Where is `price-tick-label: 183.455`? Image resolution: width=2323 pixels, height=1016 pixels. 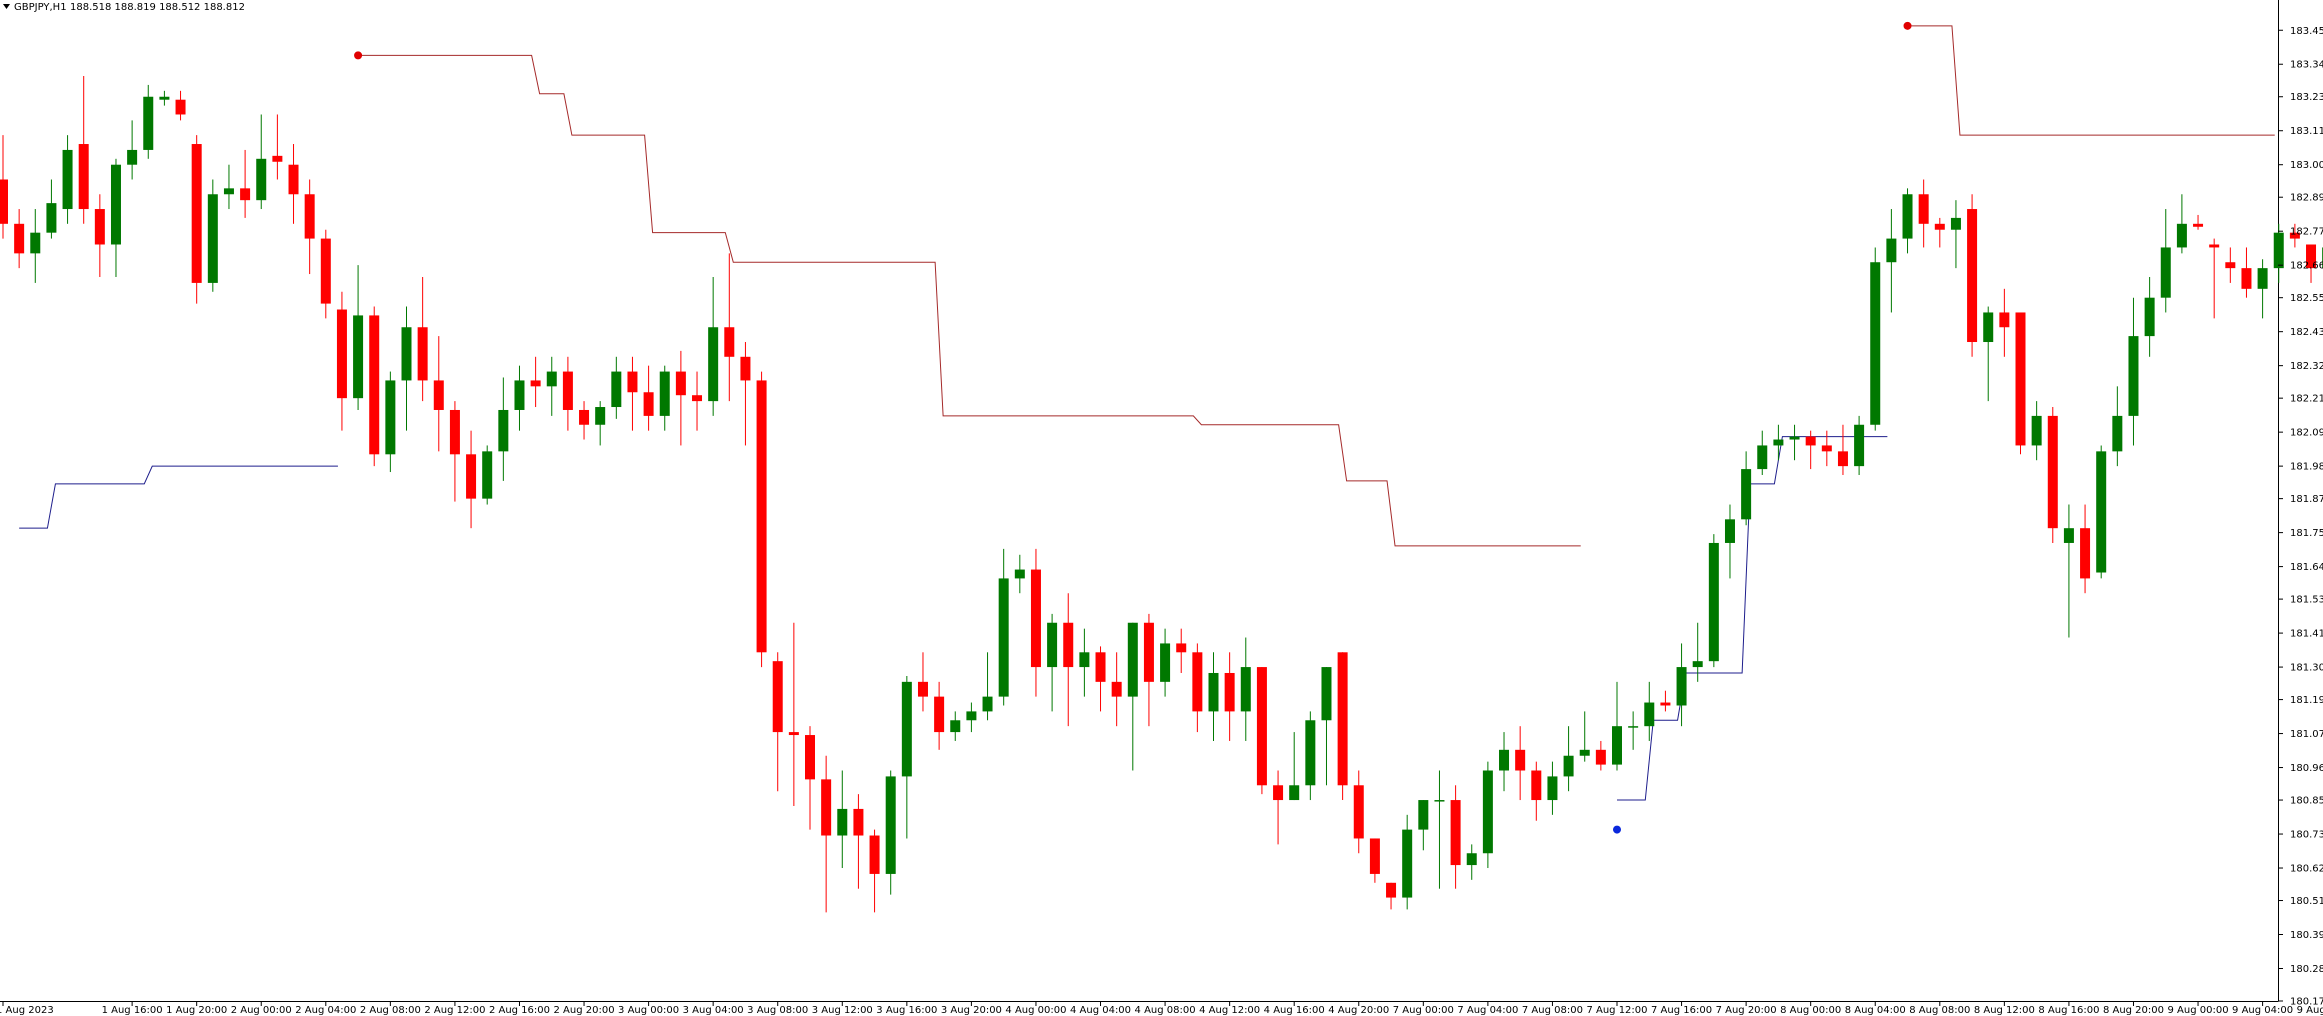
price-tick-label: 183.455 is located at coordinates (2306, 31).